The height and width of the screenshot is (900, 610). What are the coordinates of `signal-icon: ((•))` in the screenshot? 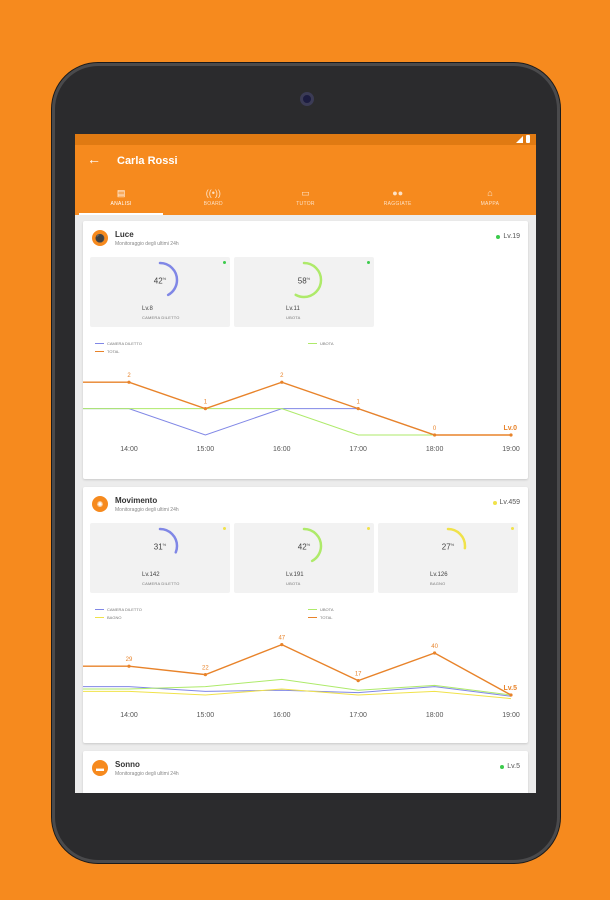 It's located at (213, 193).